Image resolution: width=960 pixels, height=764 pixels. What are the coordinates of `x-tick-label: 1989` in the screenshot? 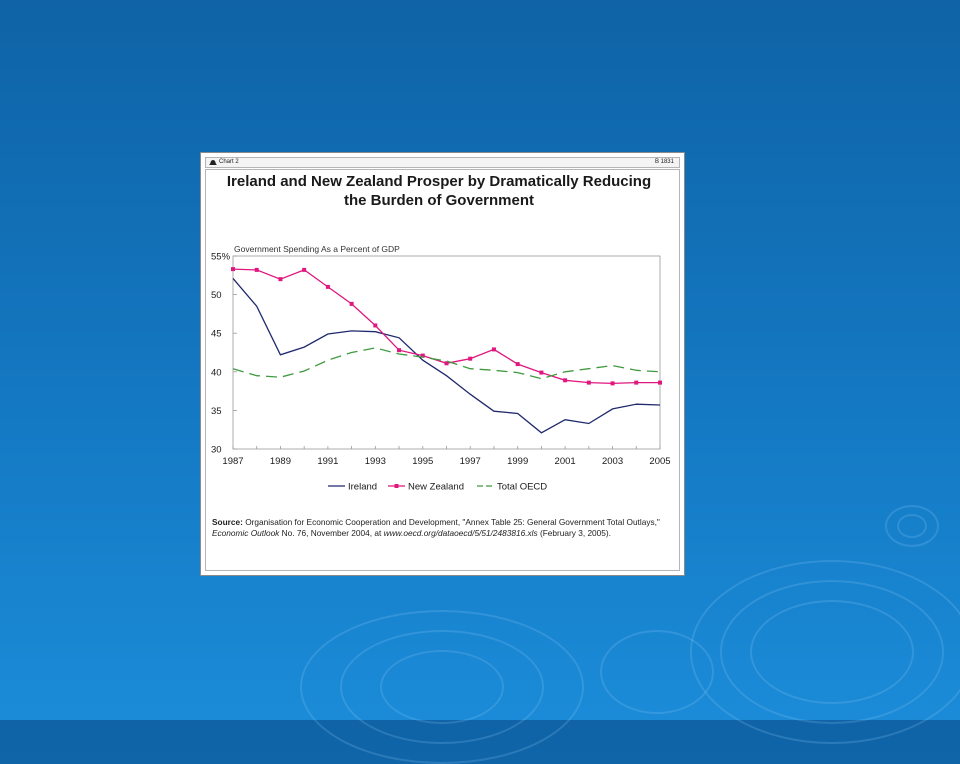 It's located at (280, 461).